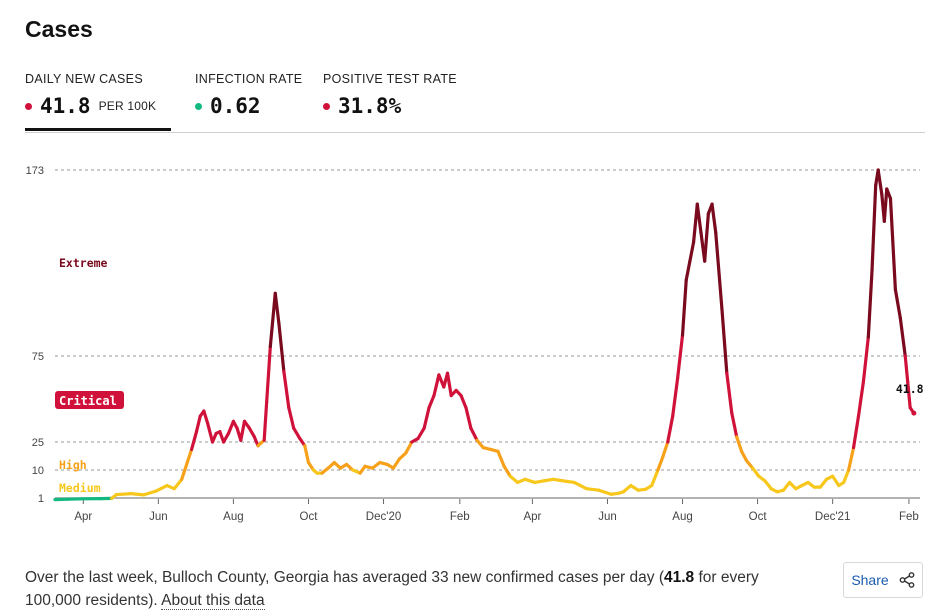 The width and height of the screenshot is (937, 615). I want to click on last-value-label: 41.8, so click(910, 389).